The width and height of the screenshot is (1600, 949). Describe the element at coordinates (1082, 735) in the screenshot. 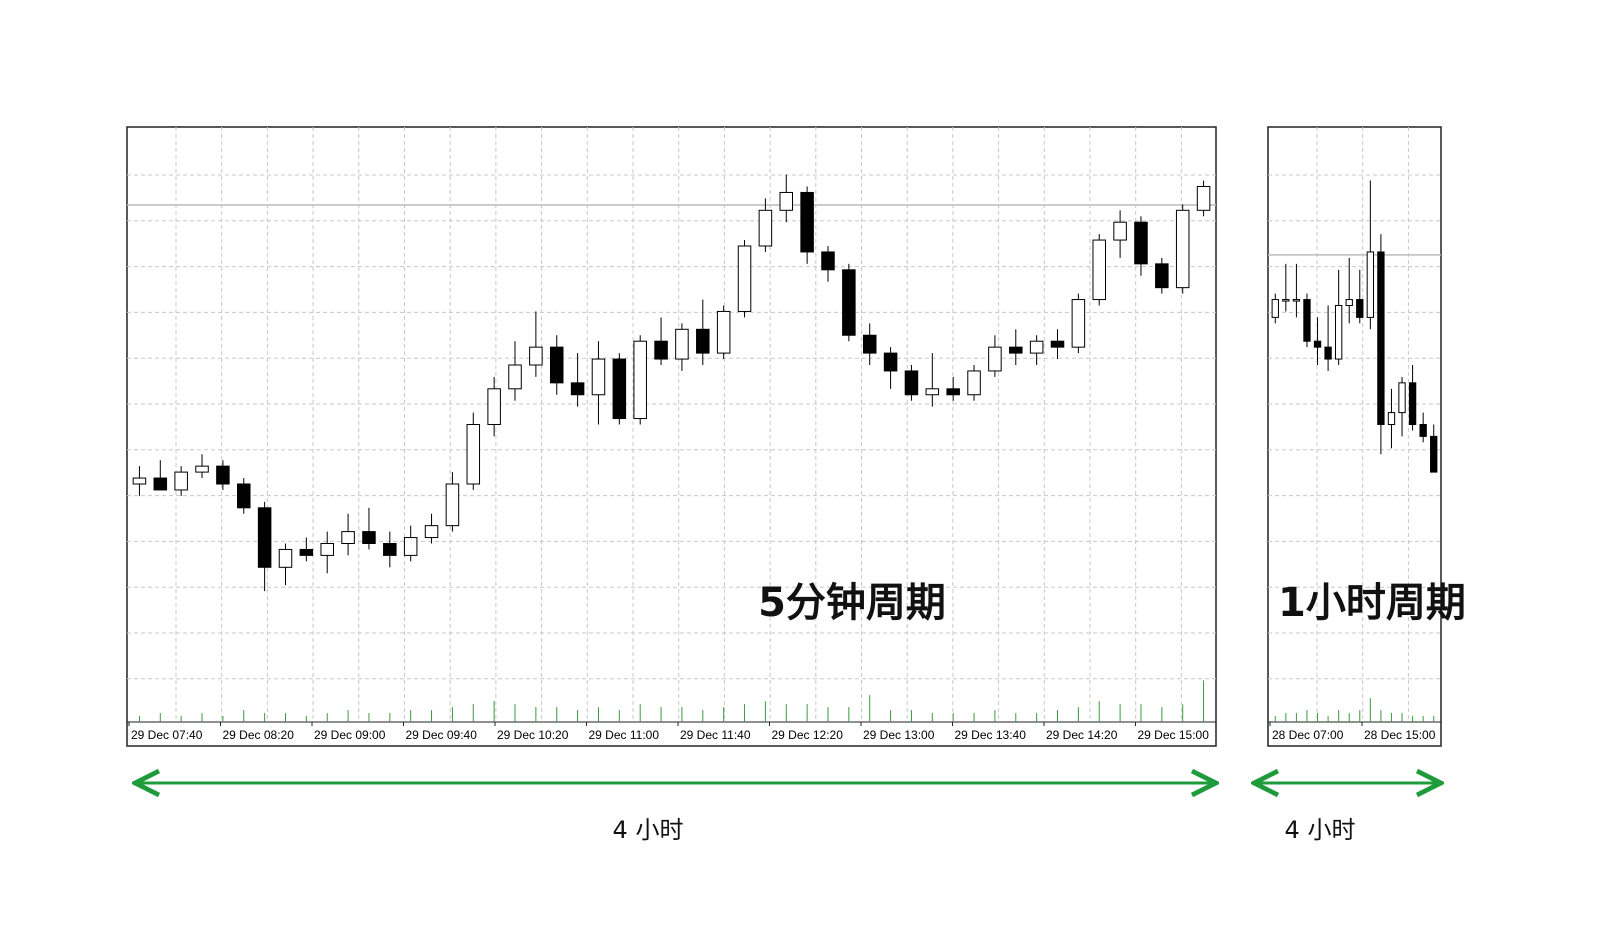

I see `x-tick-label: 29 Dec 14:20` at that location.